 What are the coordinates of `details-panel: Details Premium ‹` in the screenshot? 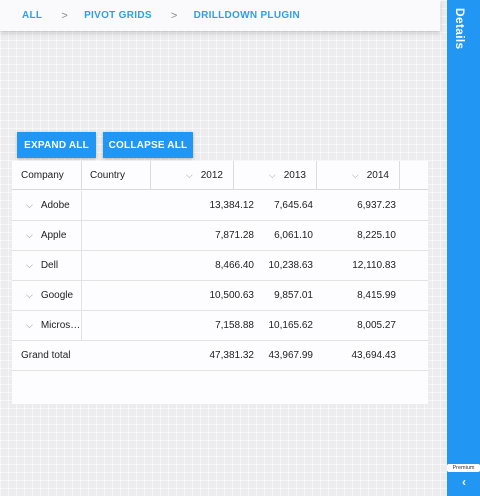 It's located at (463, 248).